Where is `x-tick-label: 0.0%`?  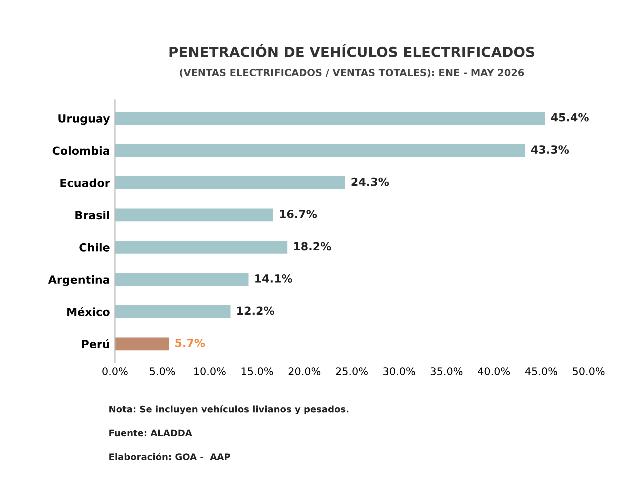 x-tick-label: 0.0% is located at coordinates (115, 372).